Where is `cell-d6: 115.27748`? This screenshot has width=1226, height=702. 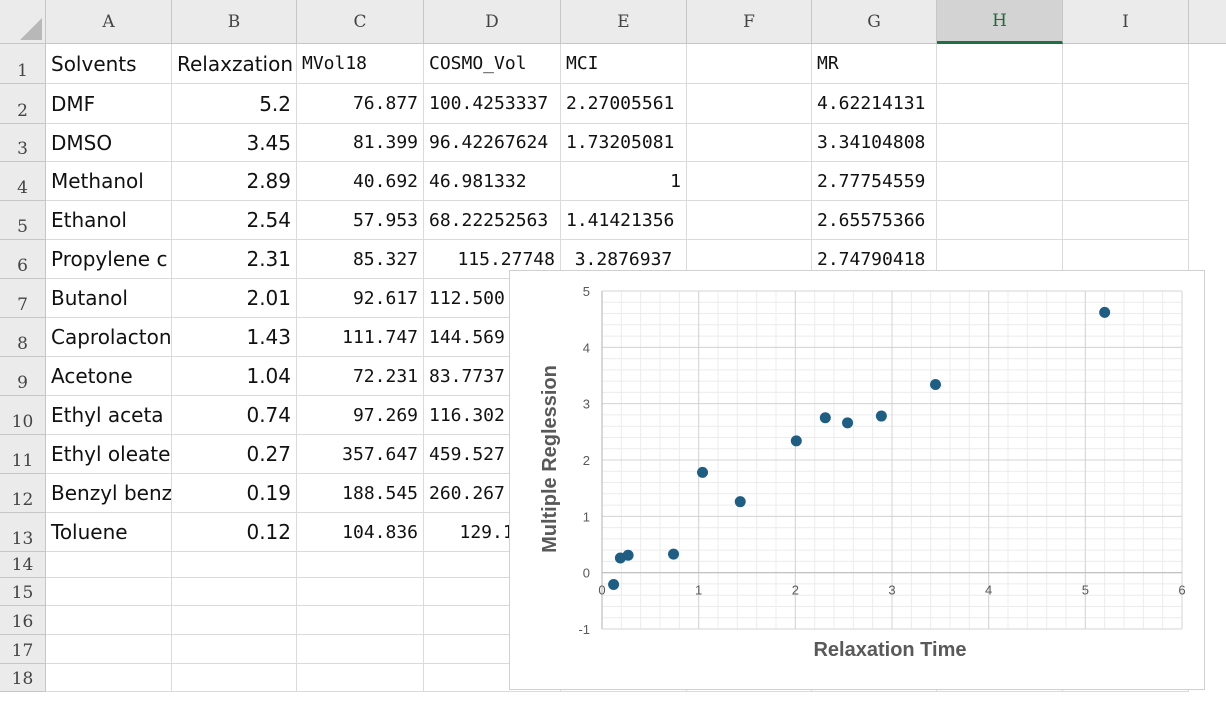
cell-d6: 115.27748 is located at coordinates (492, 259).